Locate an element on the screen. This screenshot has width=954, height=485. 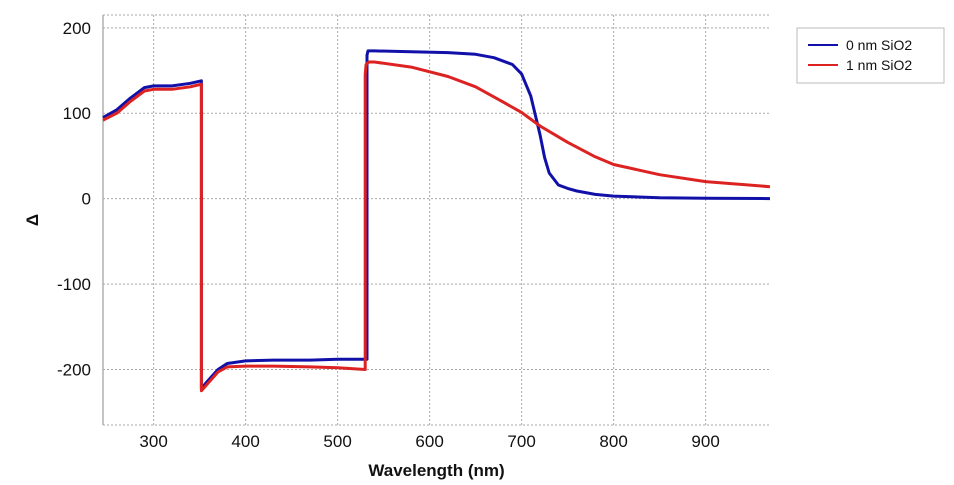
y-tick-label: 100 is located at coordinates (77, 113).